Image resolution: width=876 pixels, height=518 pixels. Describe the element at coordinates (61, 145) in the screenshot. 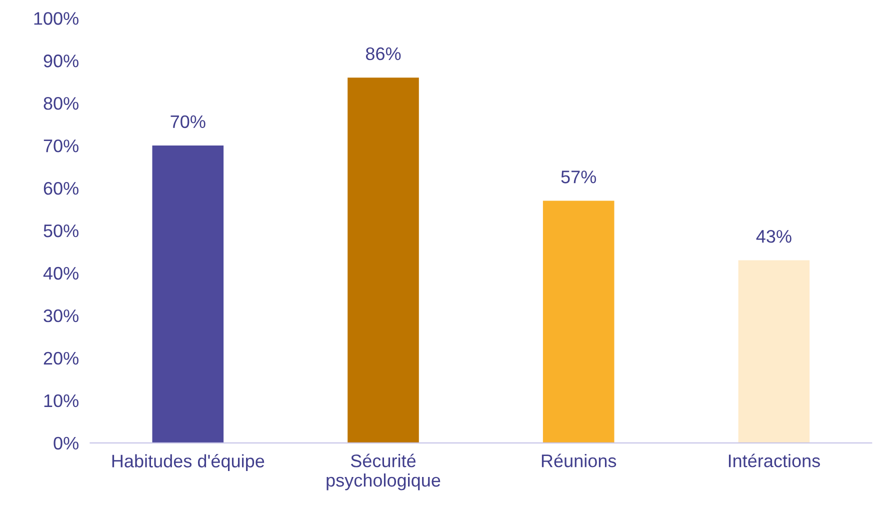

I see `y-tick-label: 70%` at that location.